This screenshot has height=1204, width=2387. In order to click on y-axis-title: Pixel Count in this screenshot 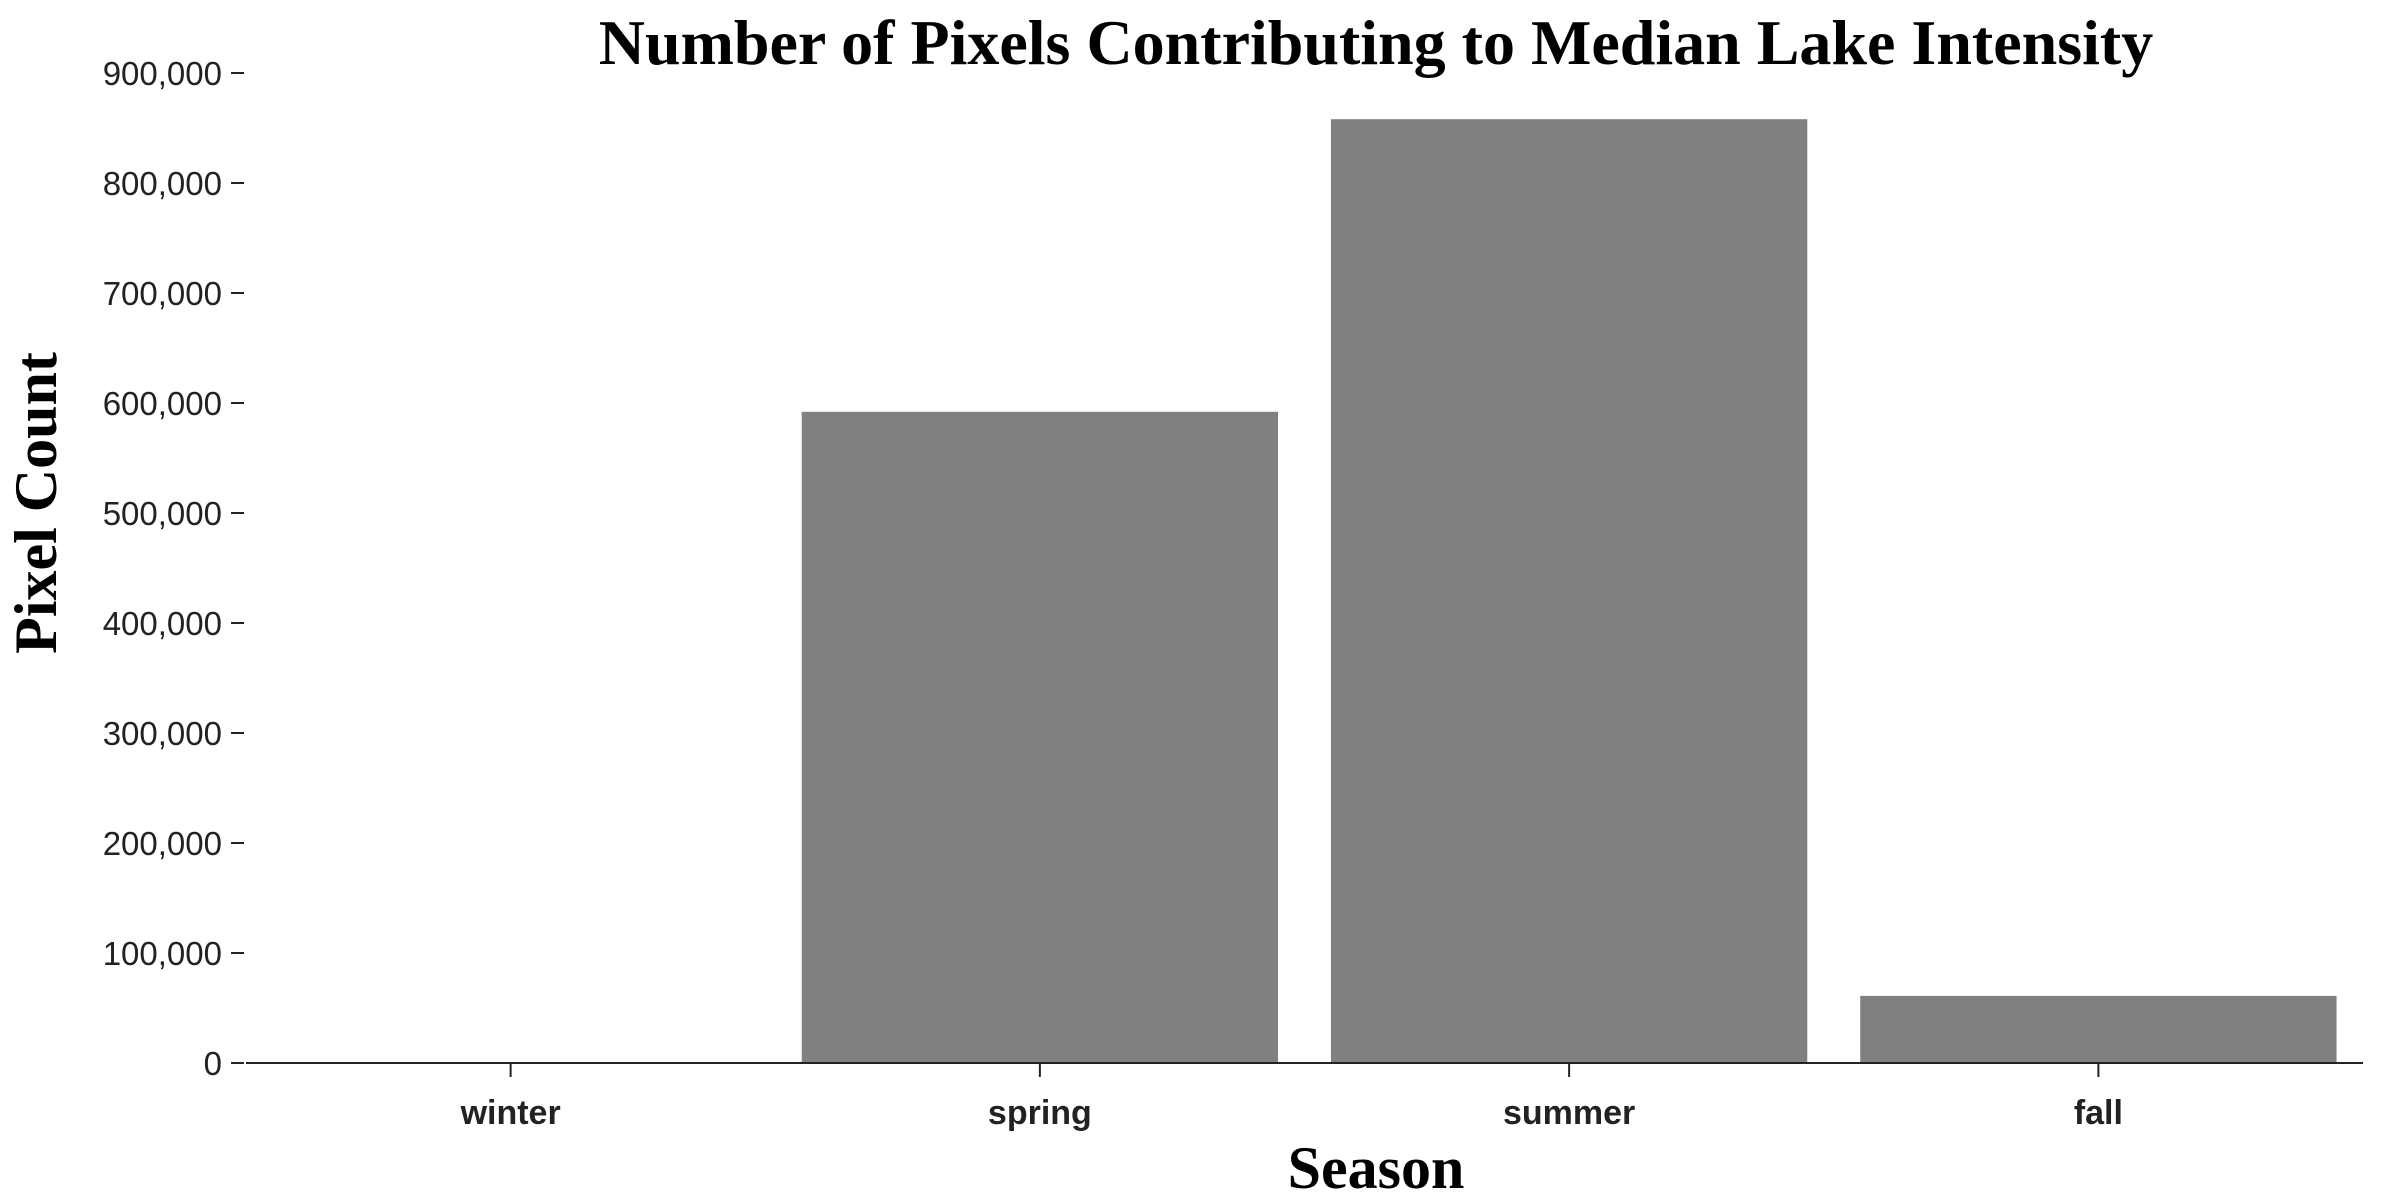, I will do `click(36, 503)`.